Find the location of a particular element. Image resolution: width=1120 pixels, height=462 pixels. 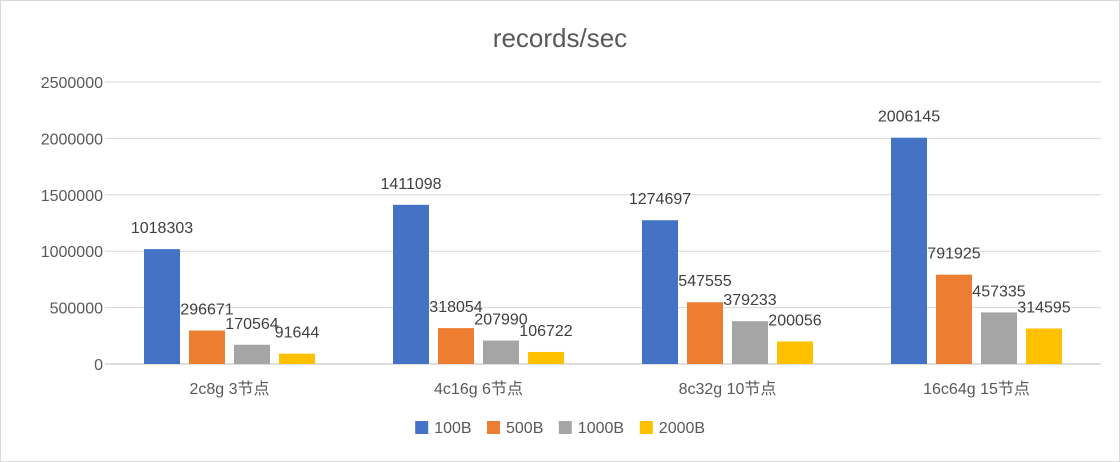

data-label: 379233 is located at coordinates (749, 300).